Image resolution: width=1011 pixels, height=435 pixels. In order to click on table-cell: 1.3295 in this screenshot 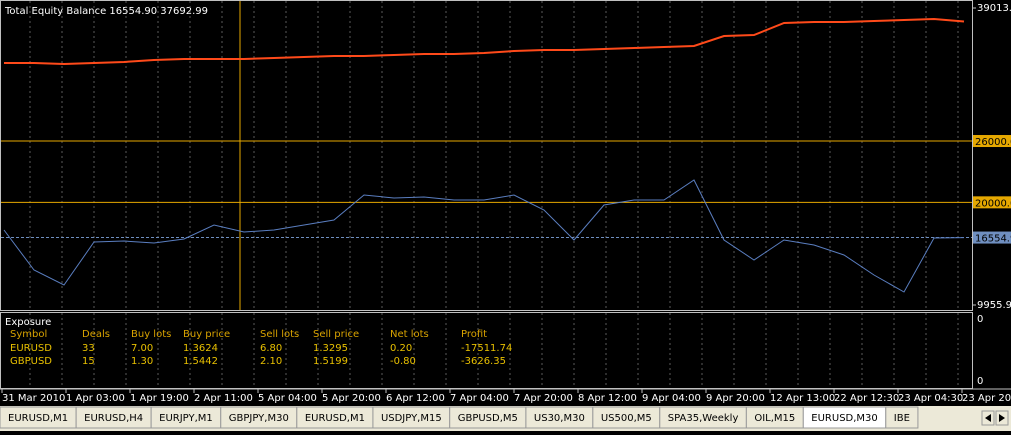, I will do `click(330, 348)`.